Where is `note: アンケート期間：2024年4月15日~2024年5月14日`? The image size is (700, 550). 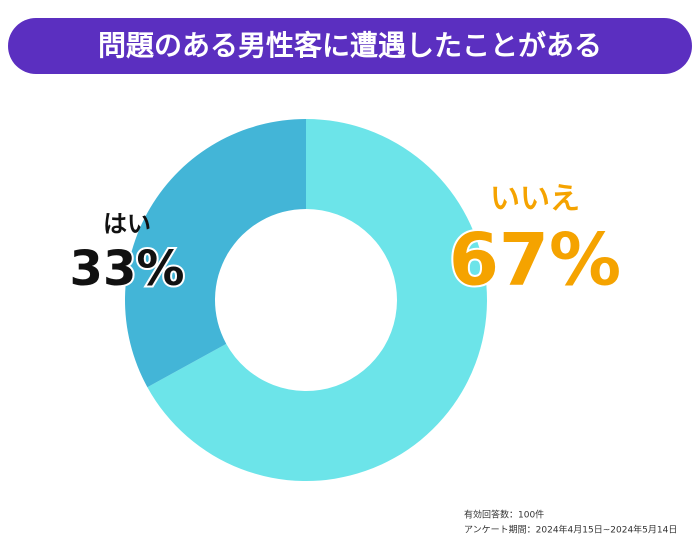
note: アンケート期間：2024年4月15日~2024年5月14日 is located at coordinates (570, 530).